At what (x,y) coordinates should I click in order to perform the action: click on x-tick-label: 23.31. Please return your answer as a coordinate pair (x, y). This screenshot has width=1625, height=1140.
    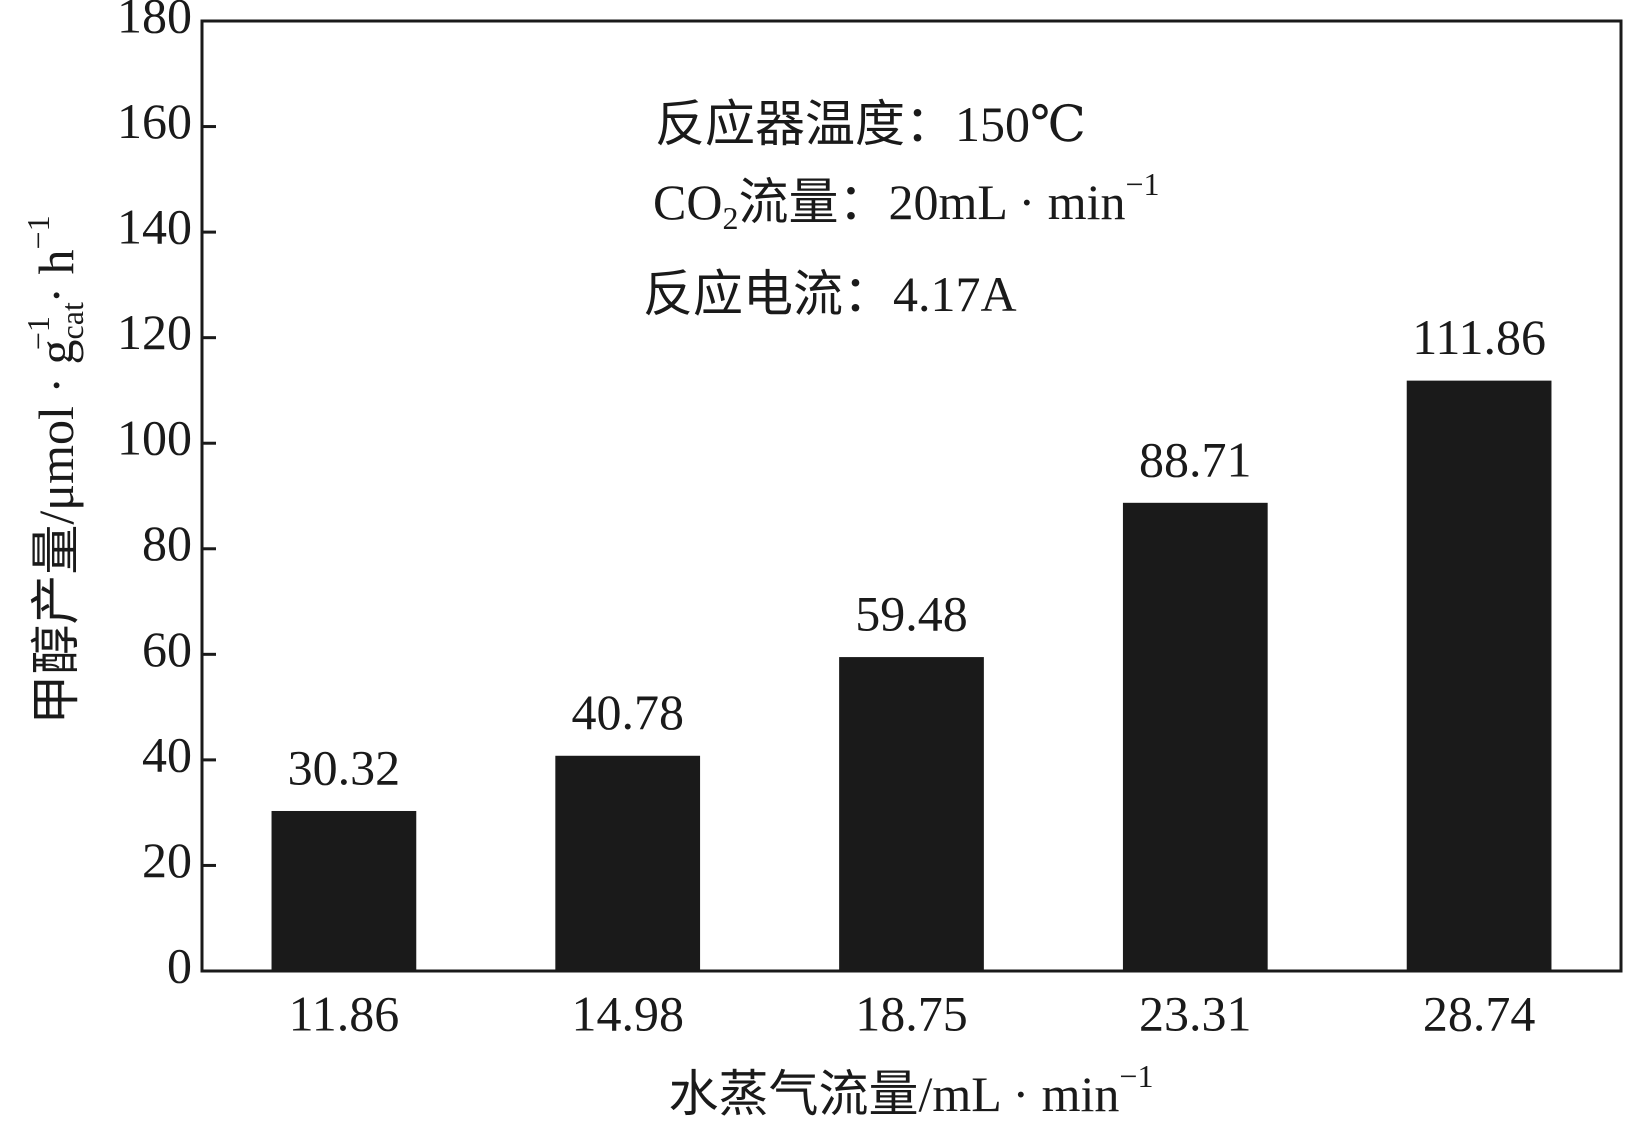
    Looking at the image, I should click on (1195, 1013).